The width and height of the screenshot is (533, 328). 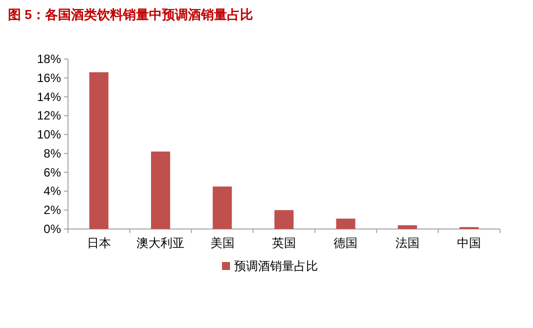 What do you see at coordinates (53, 229) in the screenshot?
I see `y-tick-label: 0%` at bounding box center [53, 229].